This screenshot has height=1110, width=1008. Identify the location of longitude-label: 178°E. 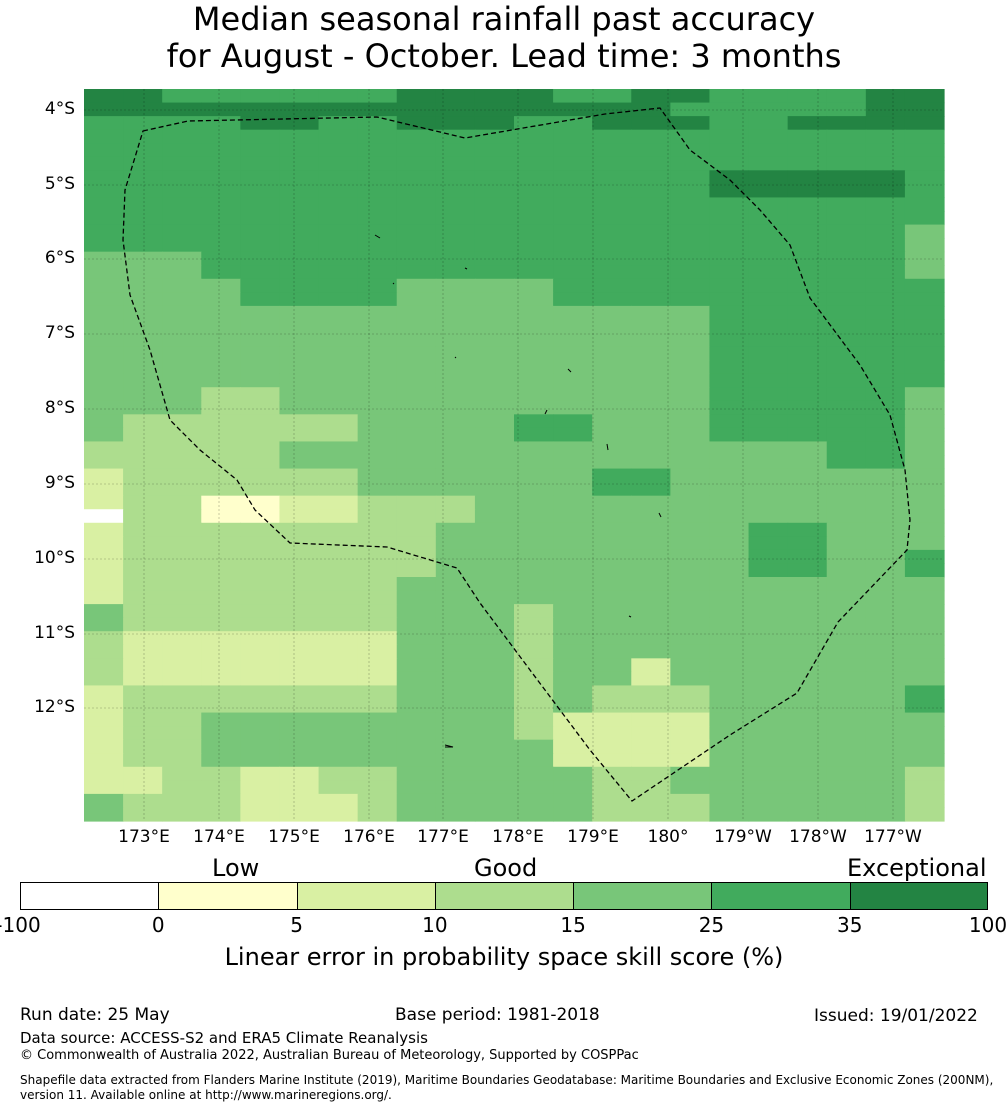
(518, 837).